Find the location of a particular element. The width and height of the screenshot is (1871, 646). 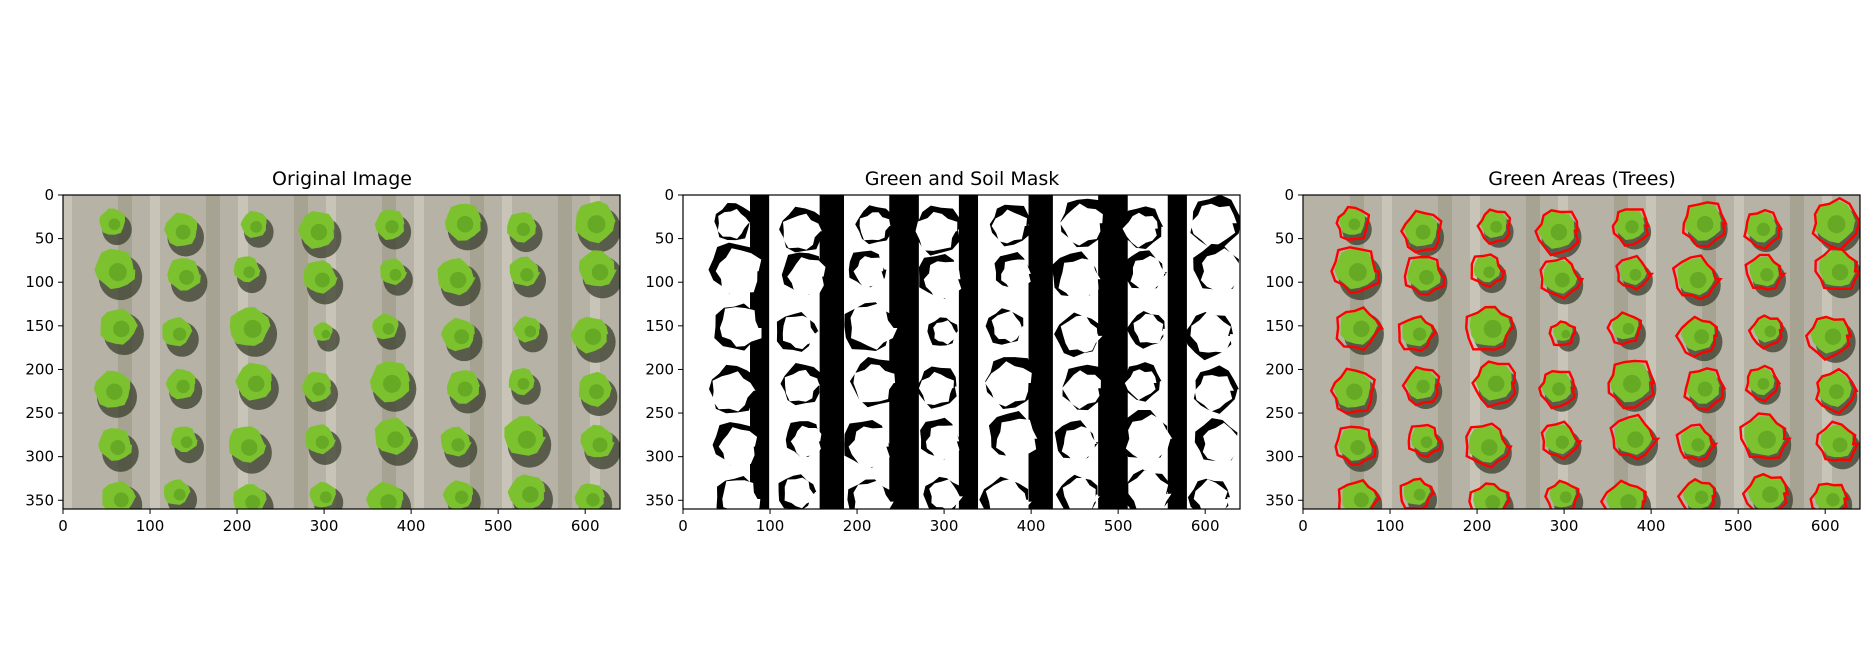

x-tick-label: 600 is located at coordinates (1205, 526).